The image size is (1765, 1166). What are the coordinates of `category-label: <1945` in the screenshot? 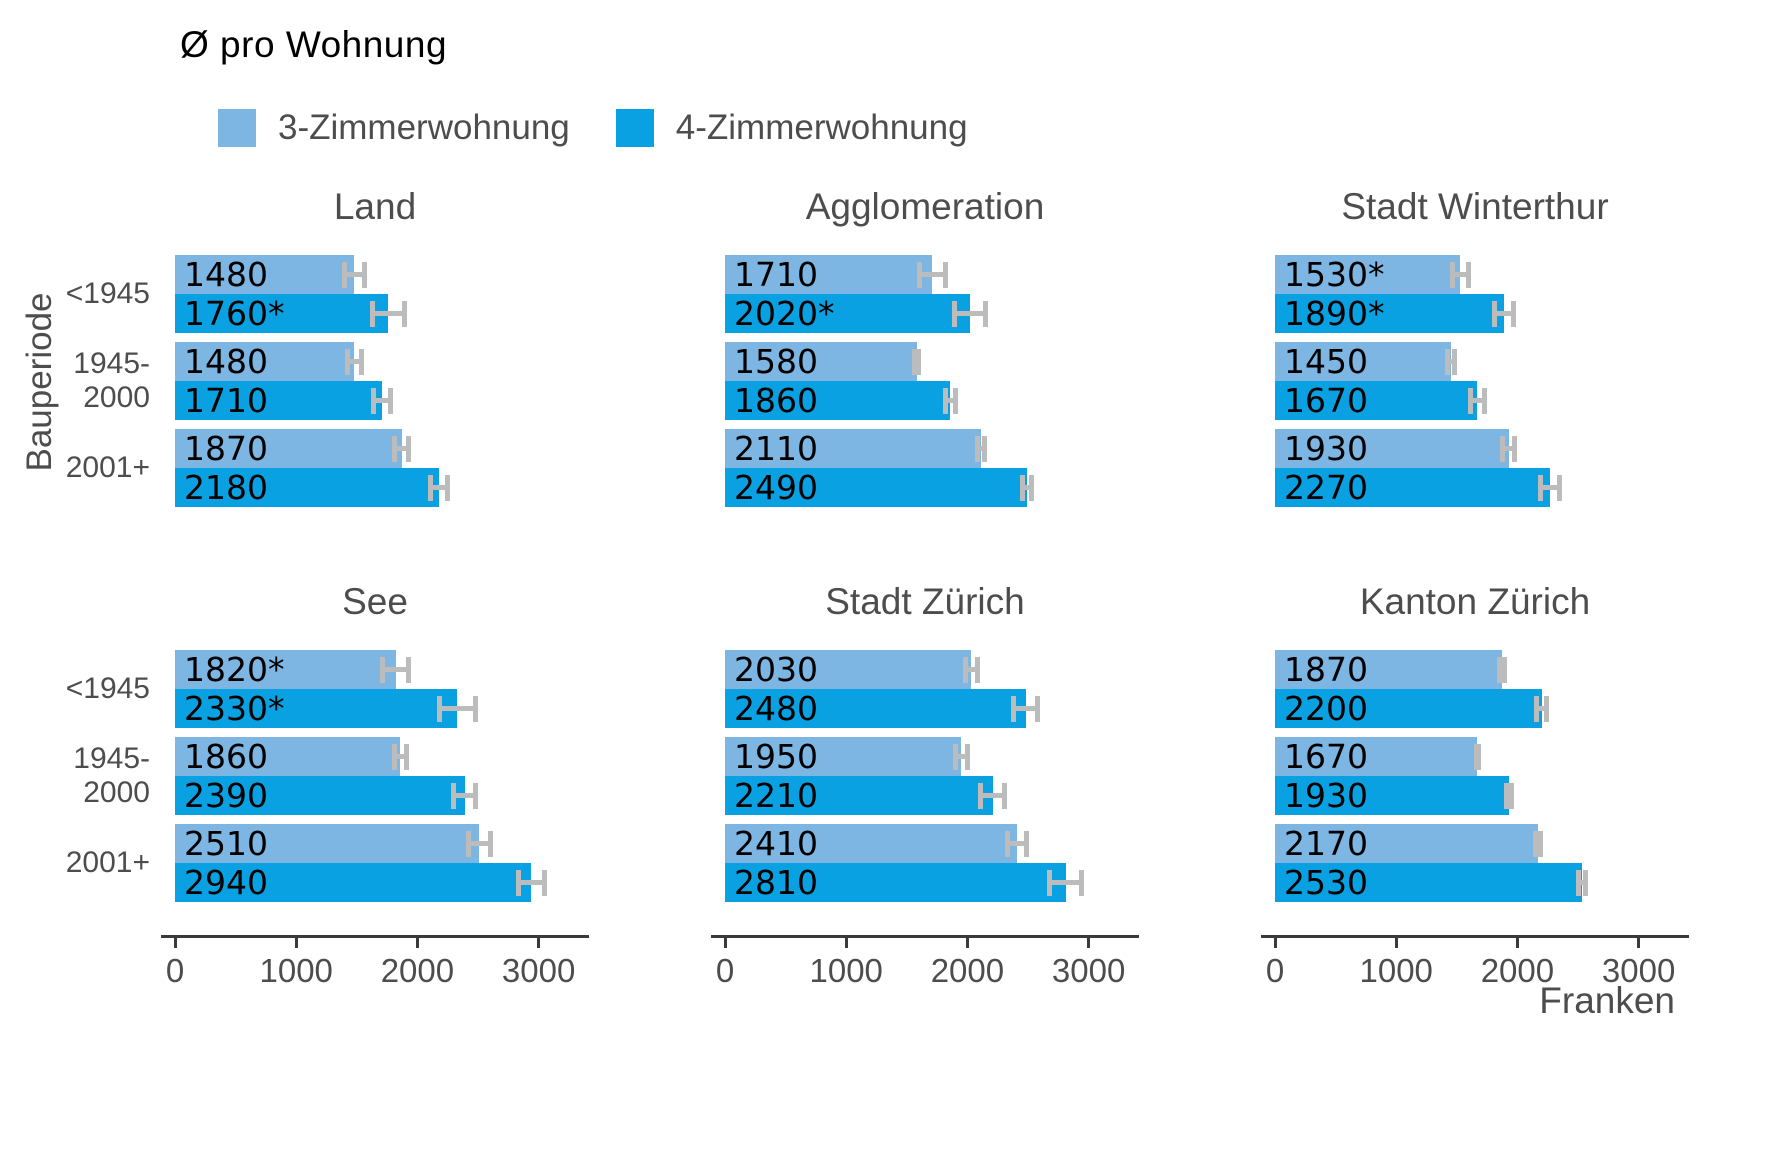 It's located at (75, 689).